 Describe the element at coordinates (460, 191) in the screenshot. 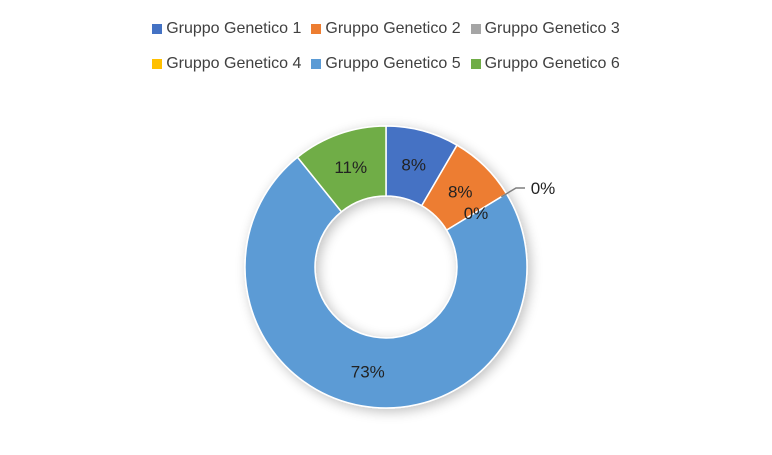

I see `data-label-2: 8%` at that location.